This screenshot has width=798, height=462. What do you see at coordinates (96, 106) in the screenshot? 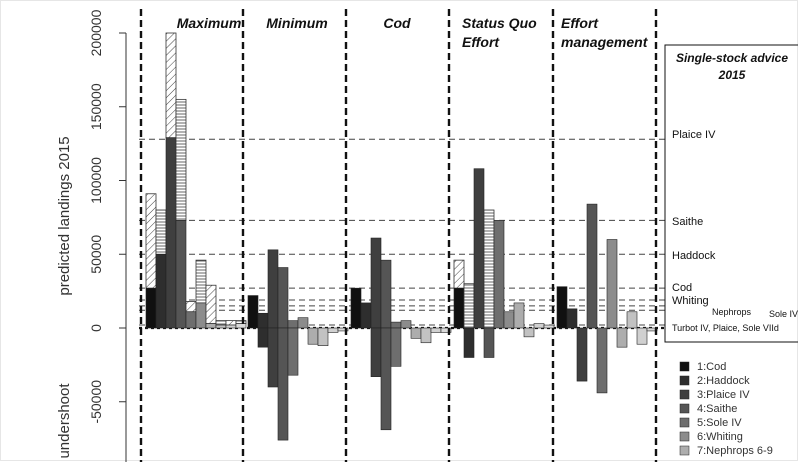
I see `y-tick-label: 150000` at bounding box center [96, 106].